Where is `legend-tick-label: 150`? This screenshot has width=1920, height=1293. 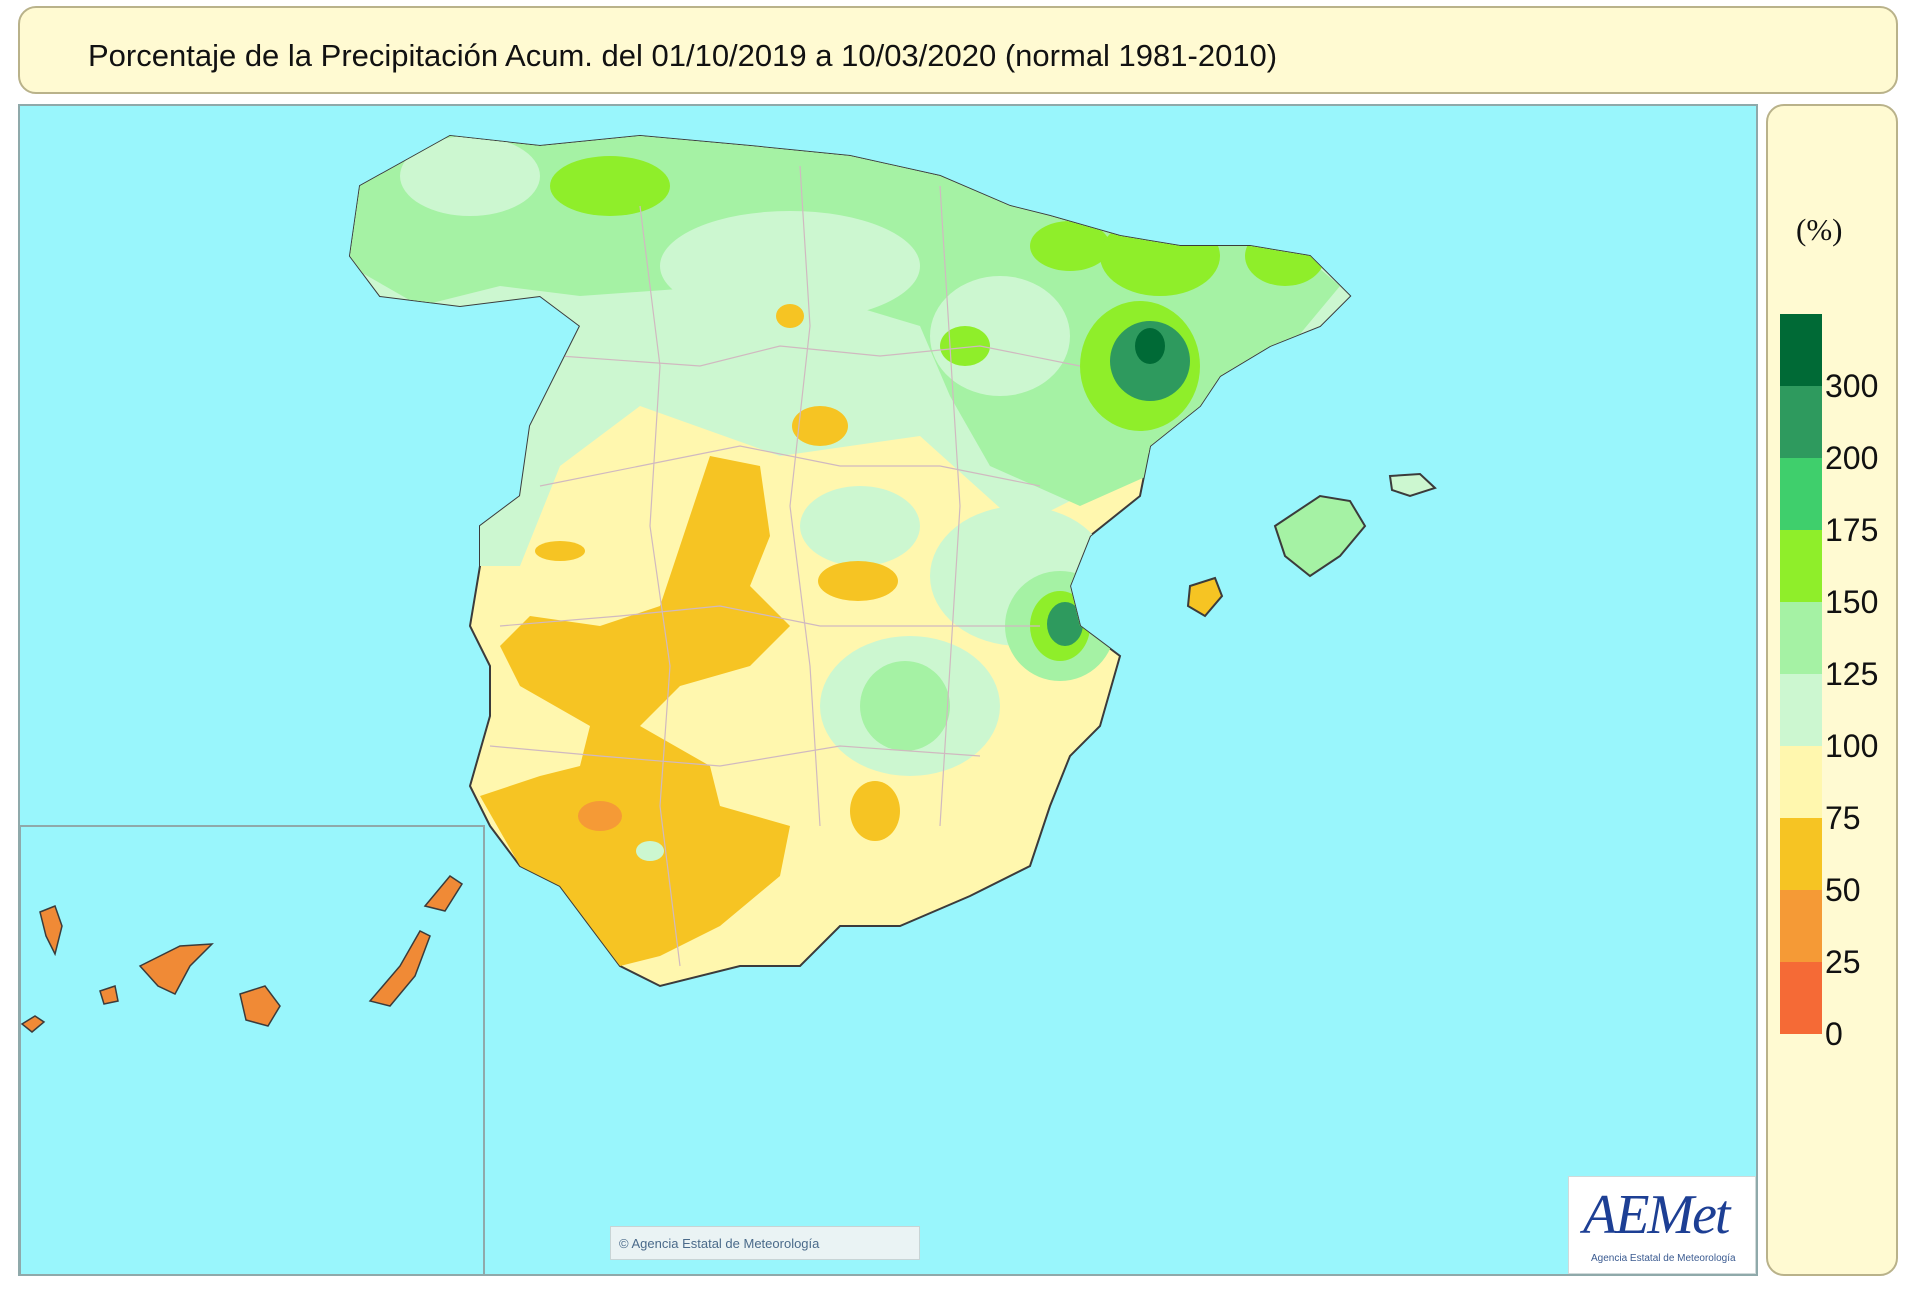
legend-tick-label: 150 is located at coordinates (1852, 602).